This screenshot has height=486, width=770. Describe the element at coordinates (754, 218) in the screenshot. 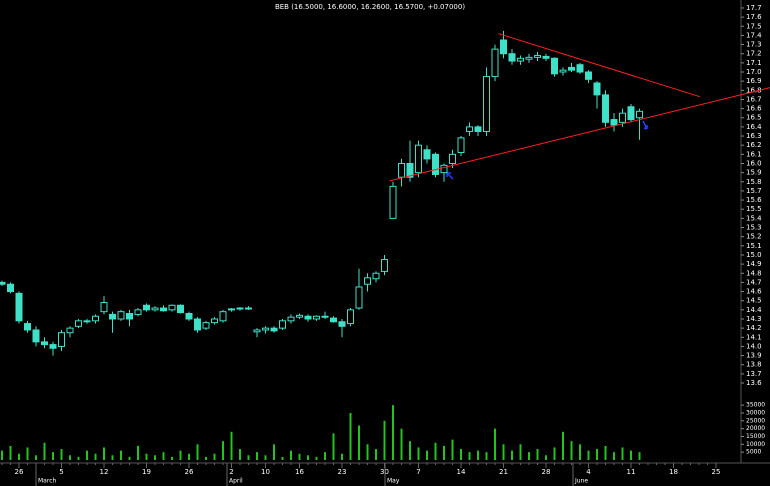

I see `y-tick-label: 15.4` at that location.